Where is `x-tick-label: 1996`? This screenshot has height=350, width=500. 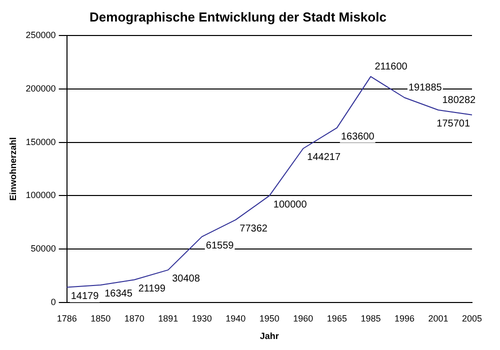 x-tick-label: 1996 is located at coordinates (404, 318).